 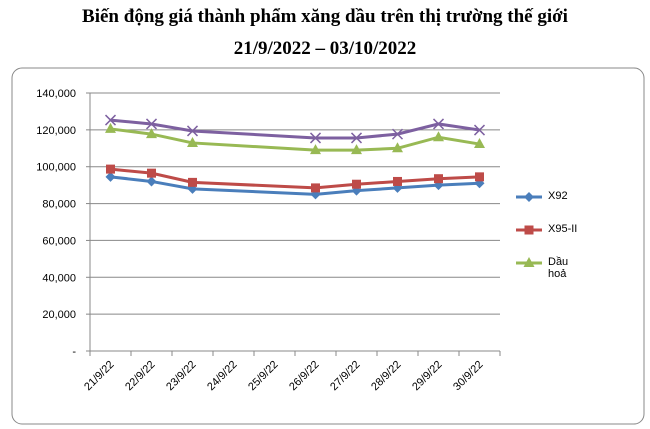 I want to click on x-tick-label: 30/9/22, so click(x=468, y=376).